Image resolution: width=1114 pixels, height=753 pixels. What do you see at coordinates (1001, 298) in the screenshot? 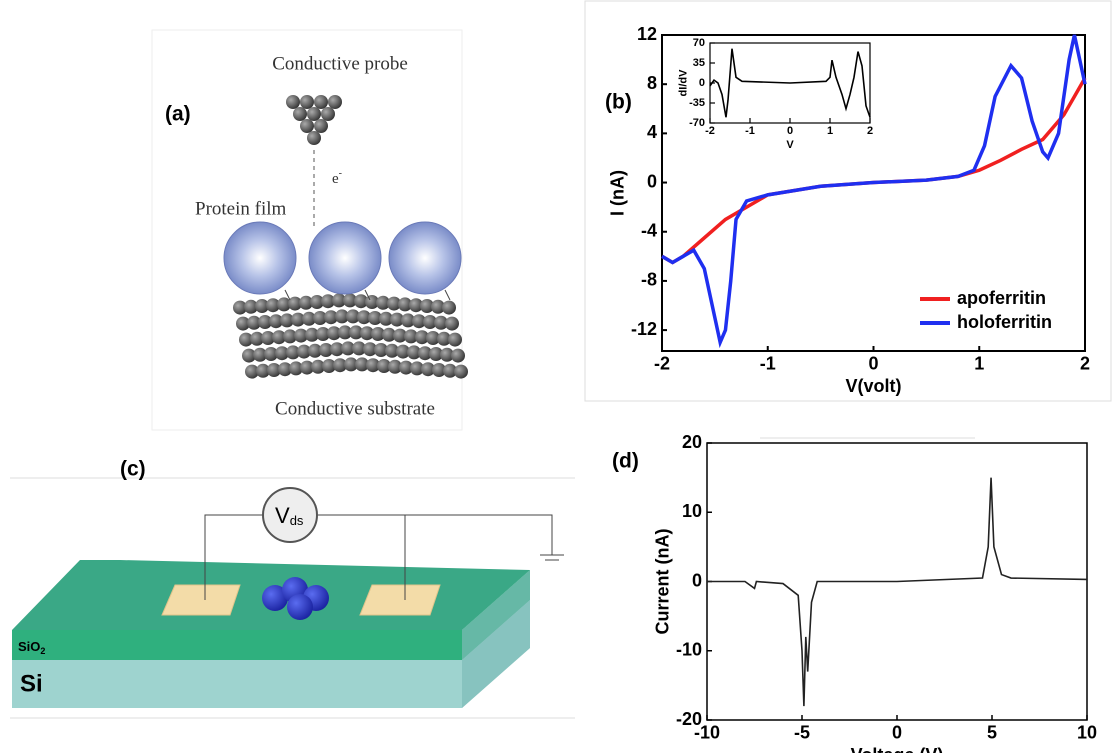
I see `legend-label: apoferritin` at bounding box center [1001, 298].